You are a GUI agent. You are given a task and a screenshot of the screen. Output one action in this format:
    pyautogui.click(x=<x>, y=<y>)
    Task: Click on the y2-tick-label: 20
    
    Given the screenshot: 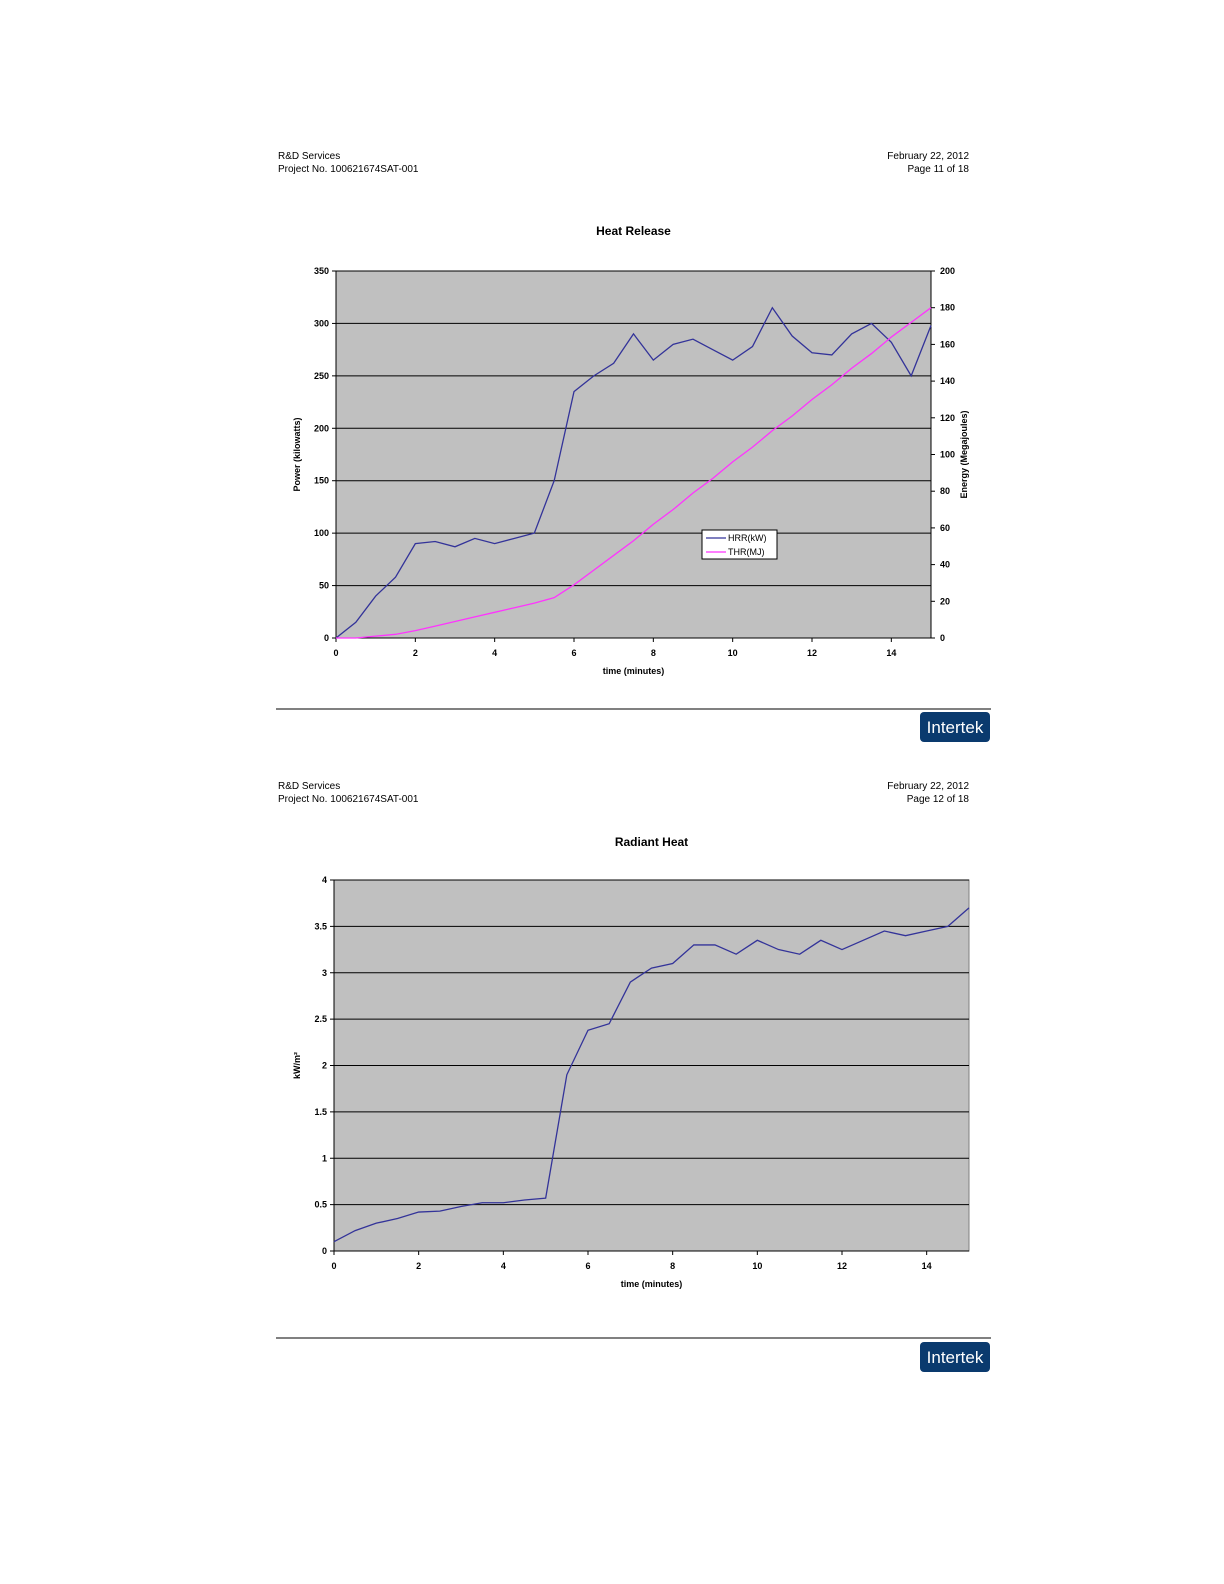 What is the action you would take?
    pyautogui.click(x=945, y=601)
    